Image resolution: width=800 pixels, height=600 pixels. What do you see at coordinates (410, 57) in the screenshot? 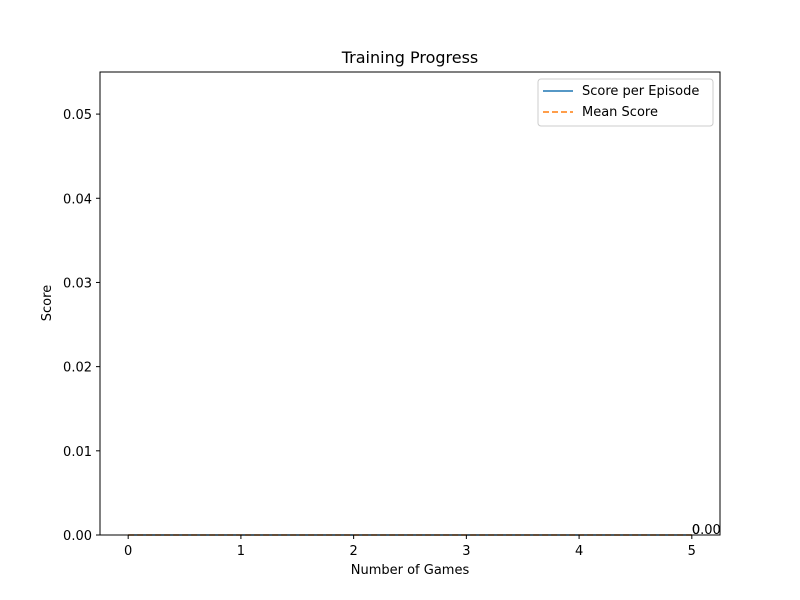
I see `chart-title: Training Progress` at bounding box center [410, 57].